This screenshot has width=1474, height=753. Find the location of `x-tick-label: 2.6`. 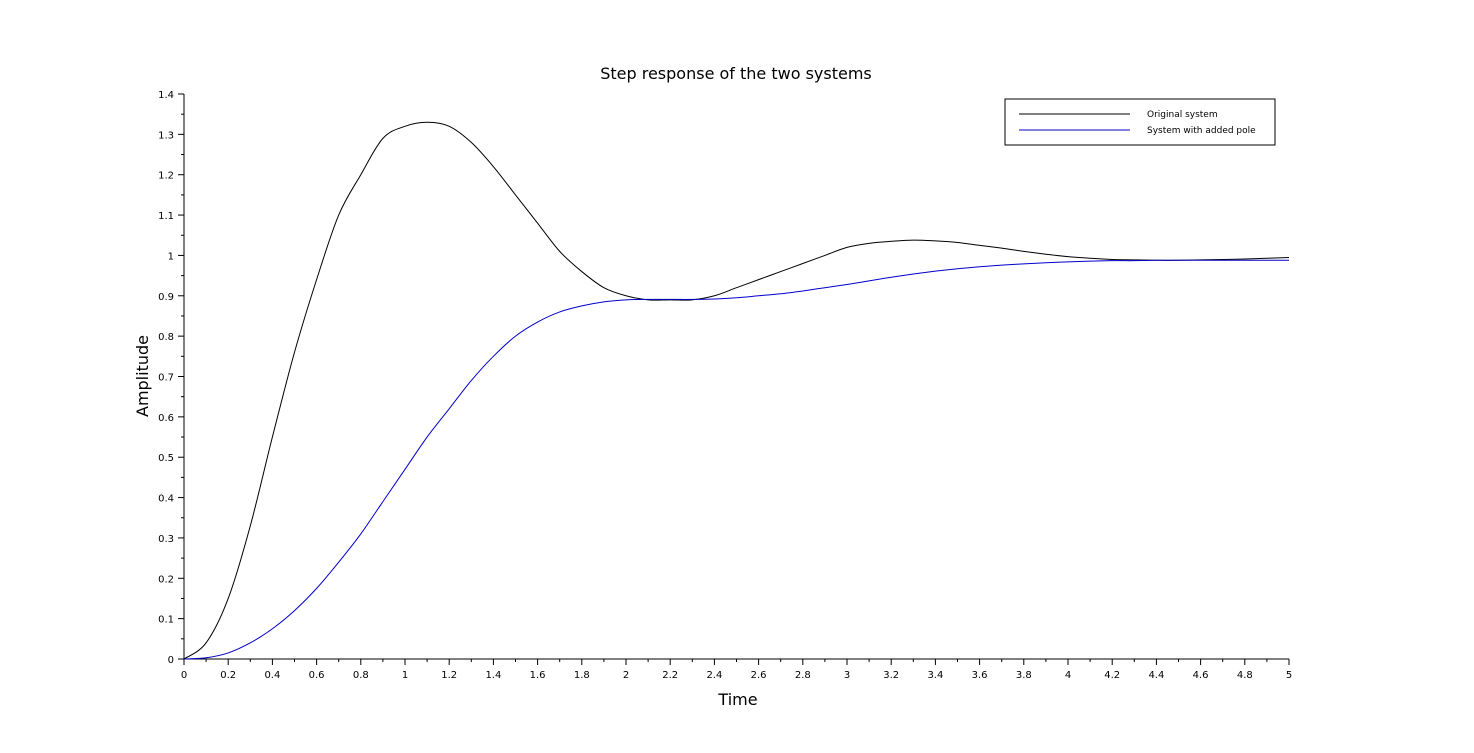

x-tick-label: 2.6 is located at coordinates (759, 675).